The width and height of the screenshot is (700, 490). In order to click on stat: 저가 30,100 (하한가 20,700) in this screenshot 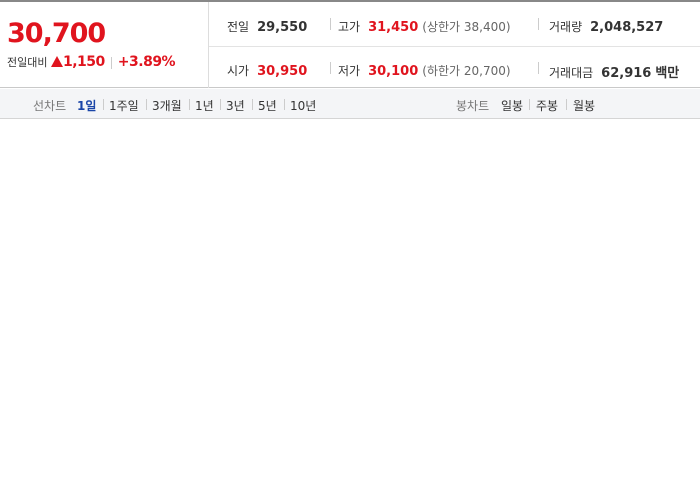, I will do `click(424, 70)`.